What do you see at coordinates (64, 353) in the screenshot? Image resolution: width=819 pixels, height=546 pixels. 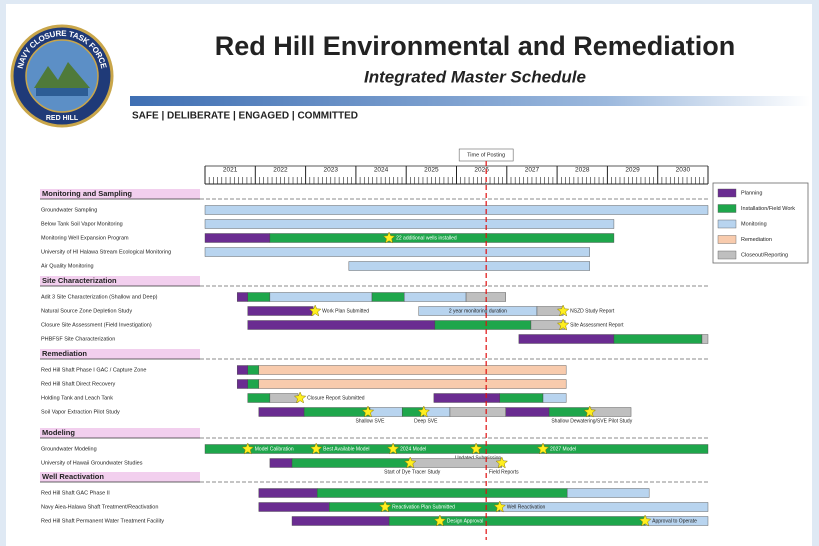 I see `section-title: Remediation` at bounding box center [64, 353].